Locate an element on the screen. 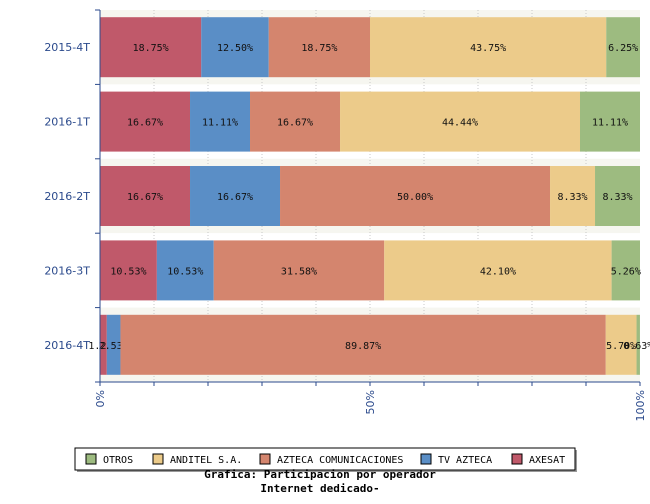  legend-label: OTROS is located at coordinates (118, 460).